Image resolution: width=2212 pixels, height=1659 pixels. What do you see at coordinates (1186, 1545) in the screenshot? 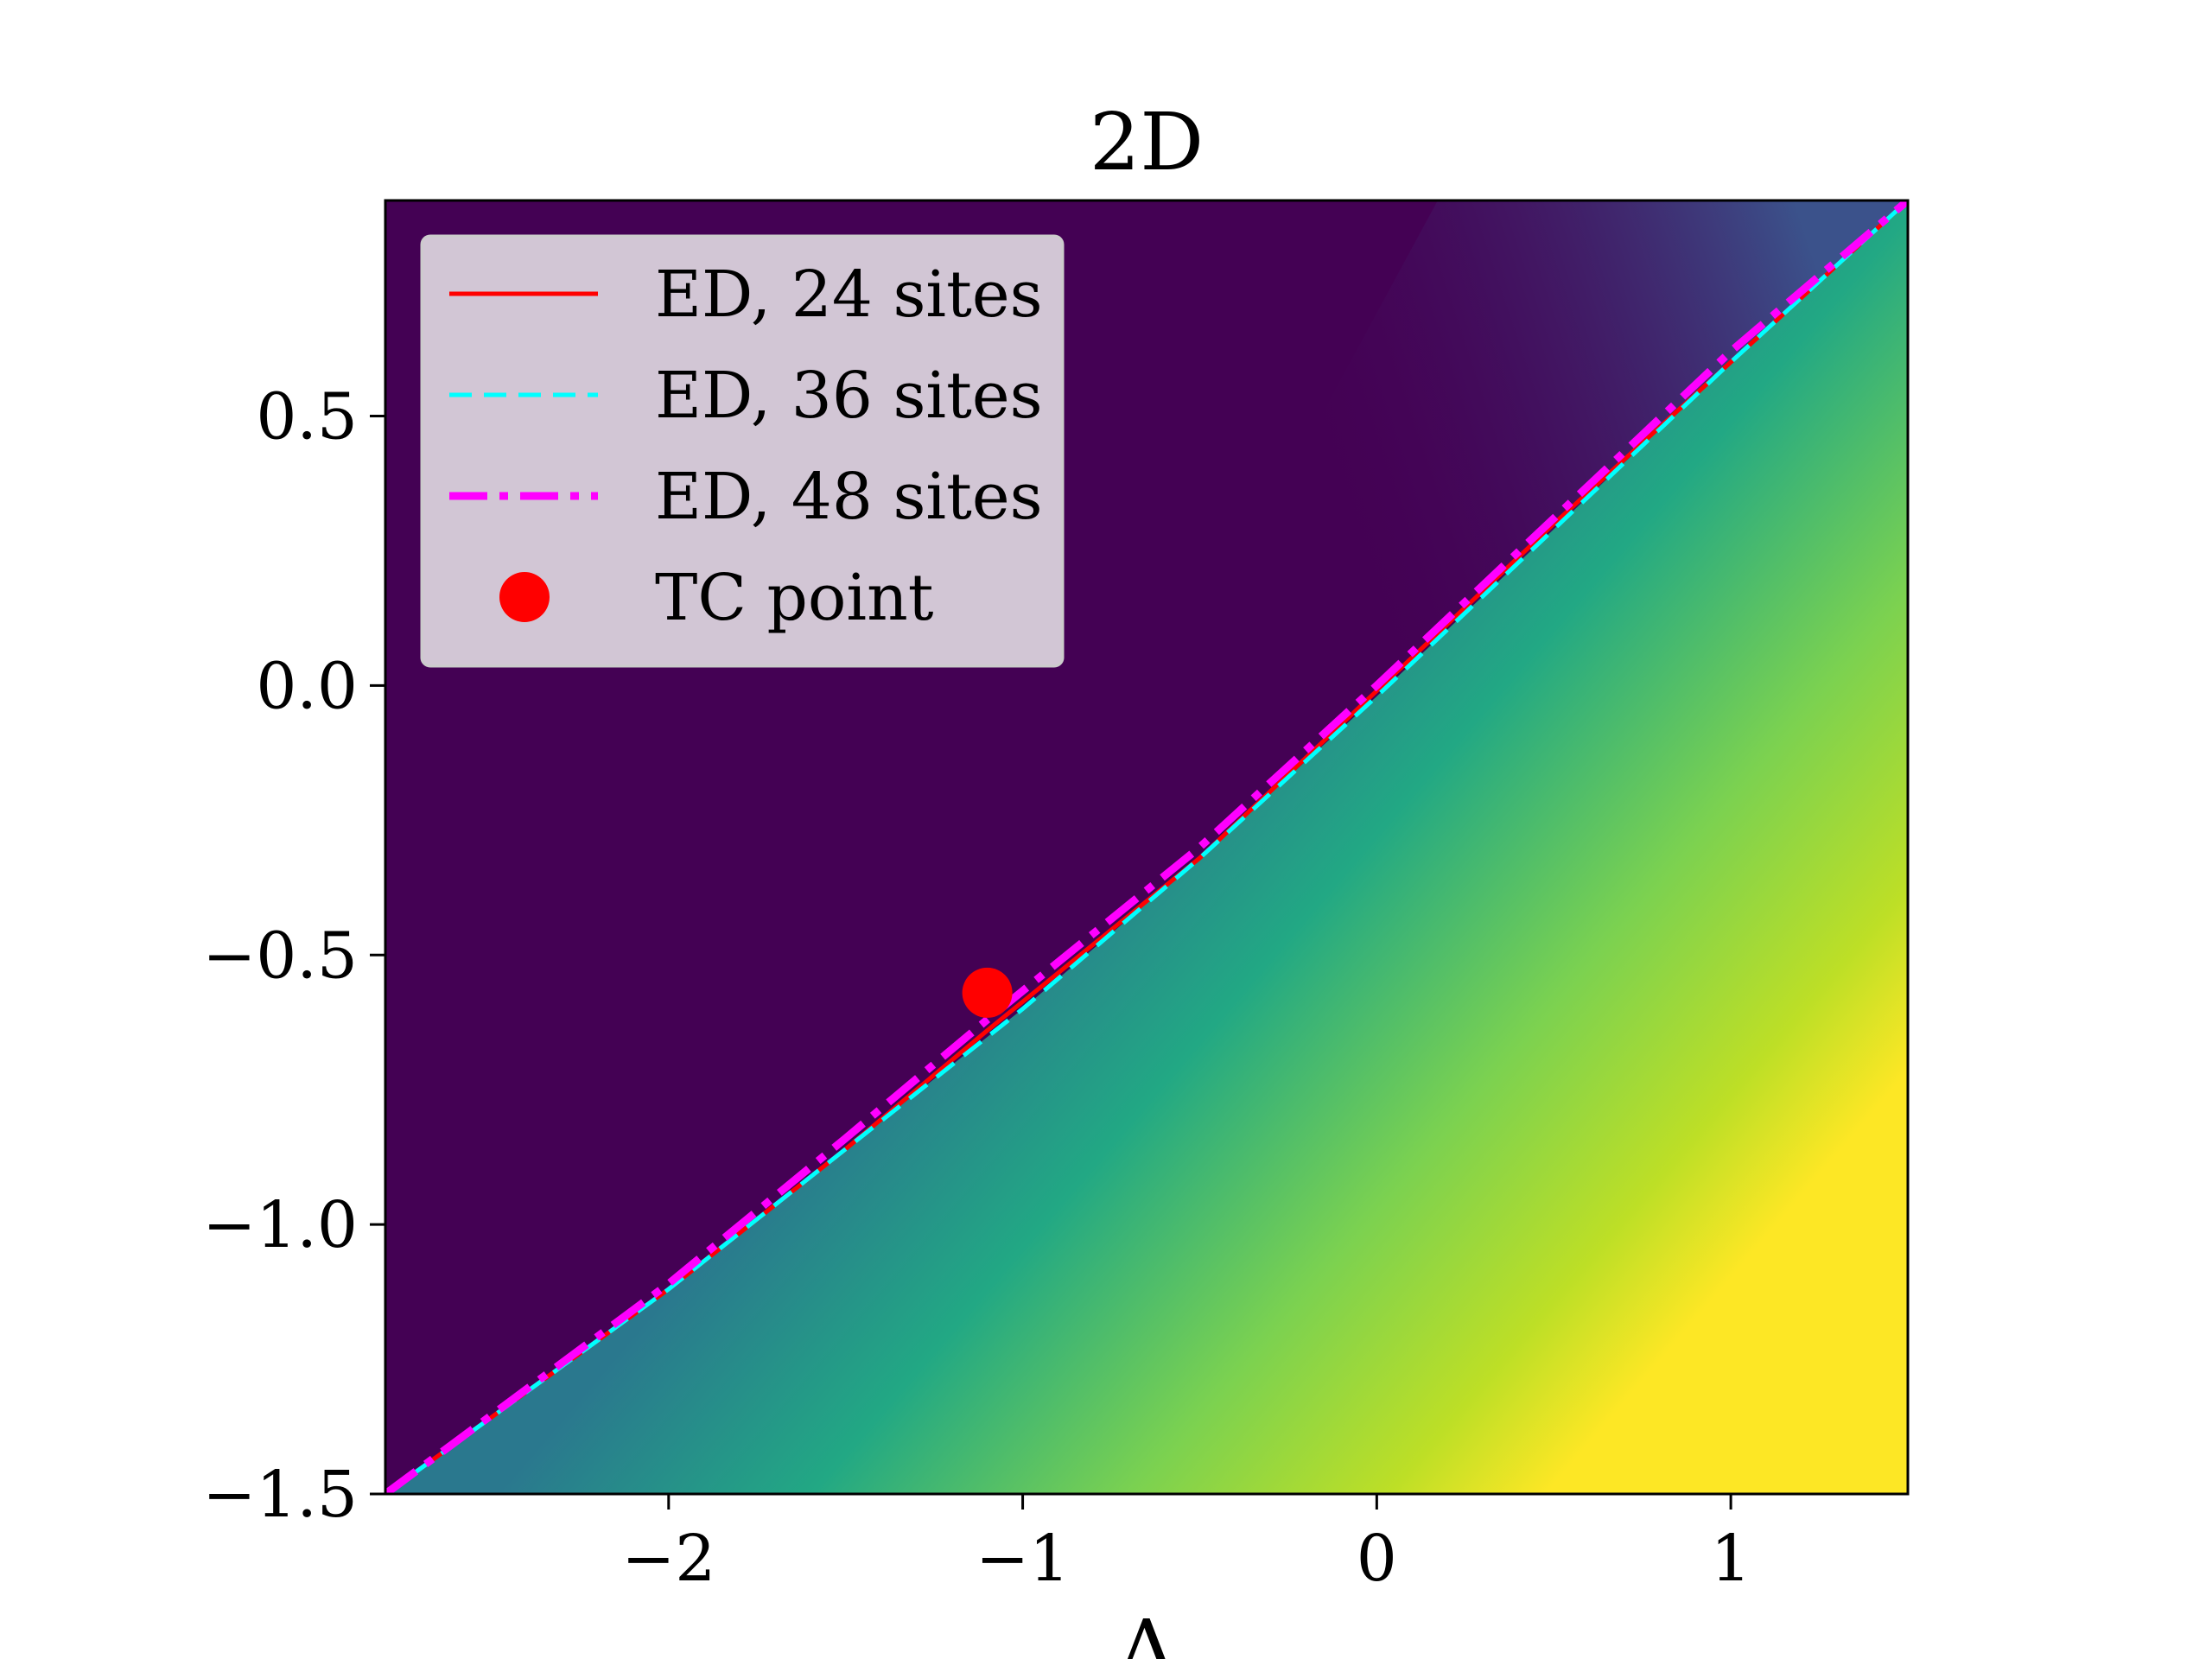
I see `x-axis-ticks: −2 −1 0 1` at bounding box center [1186, 1545].